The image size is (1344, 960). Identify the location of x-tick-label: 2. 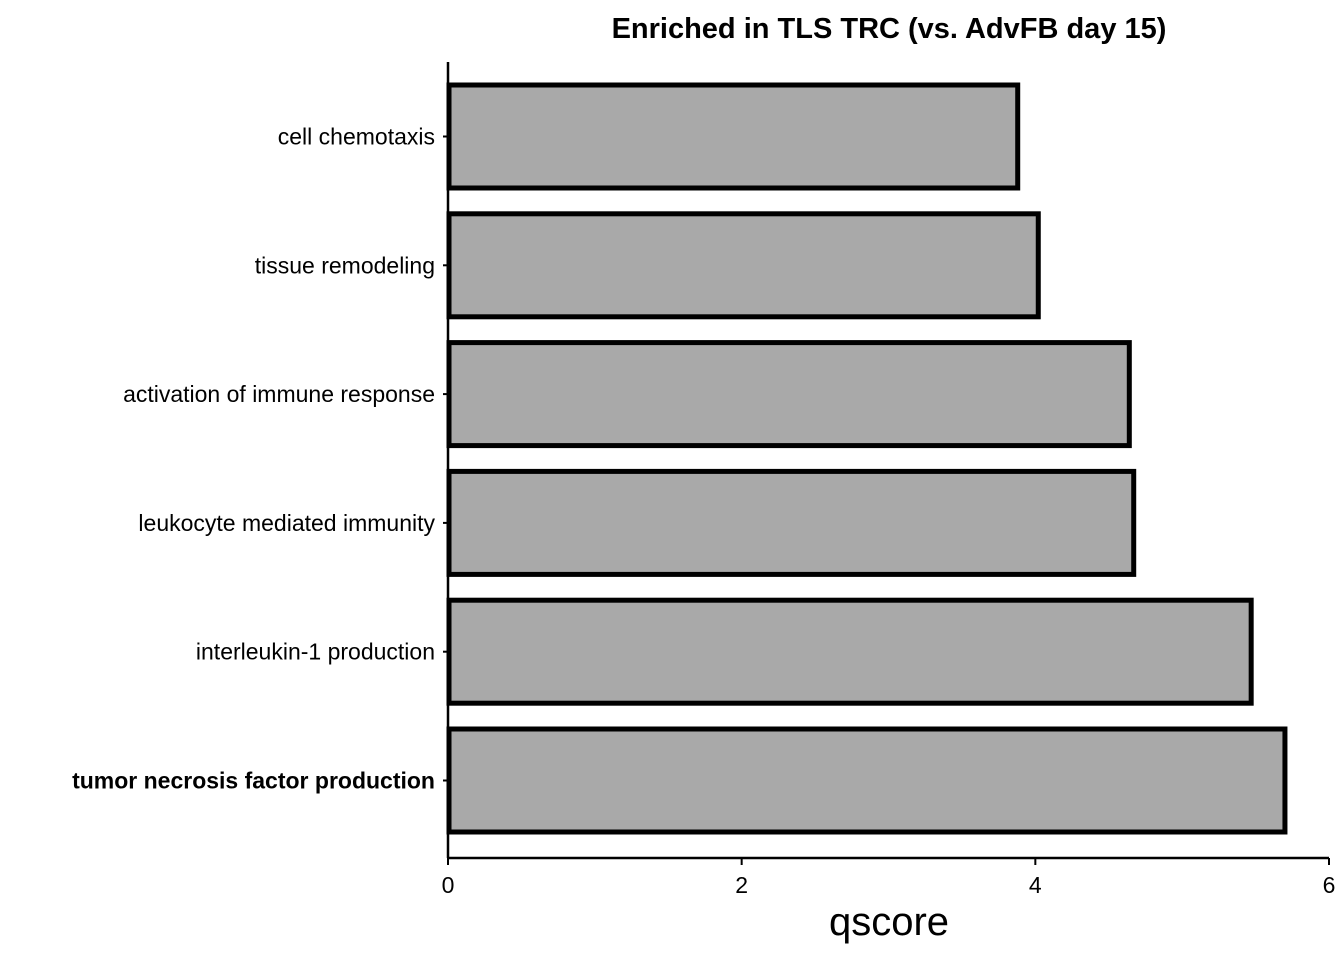
(741, 885).